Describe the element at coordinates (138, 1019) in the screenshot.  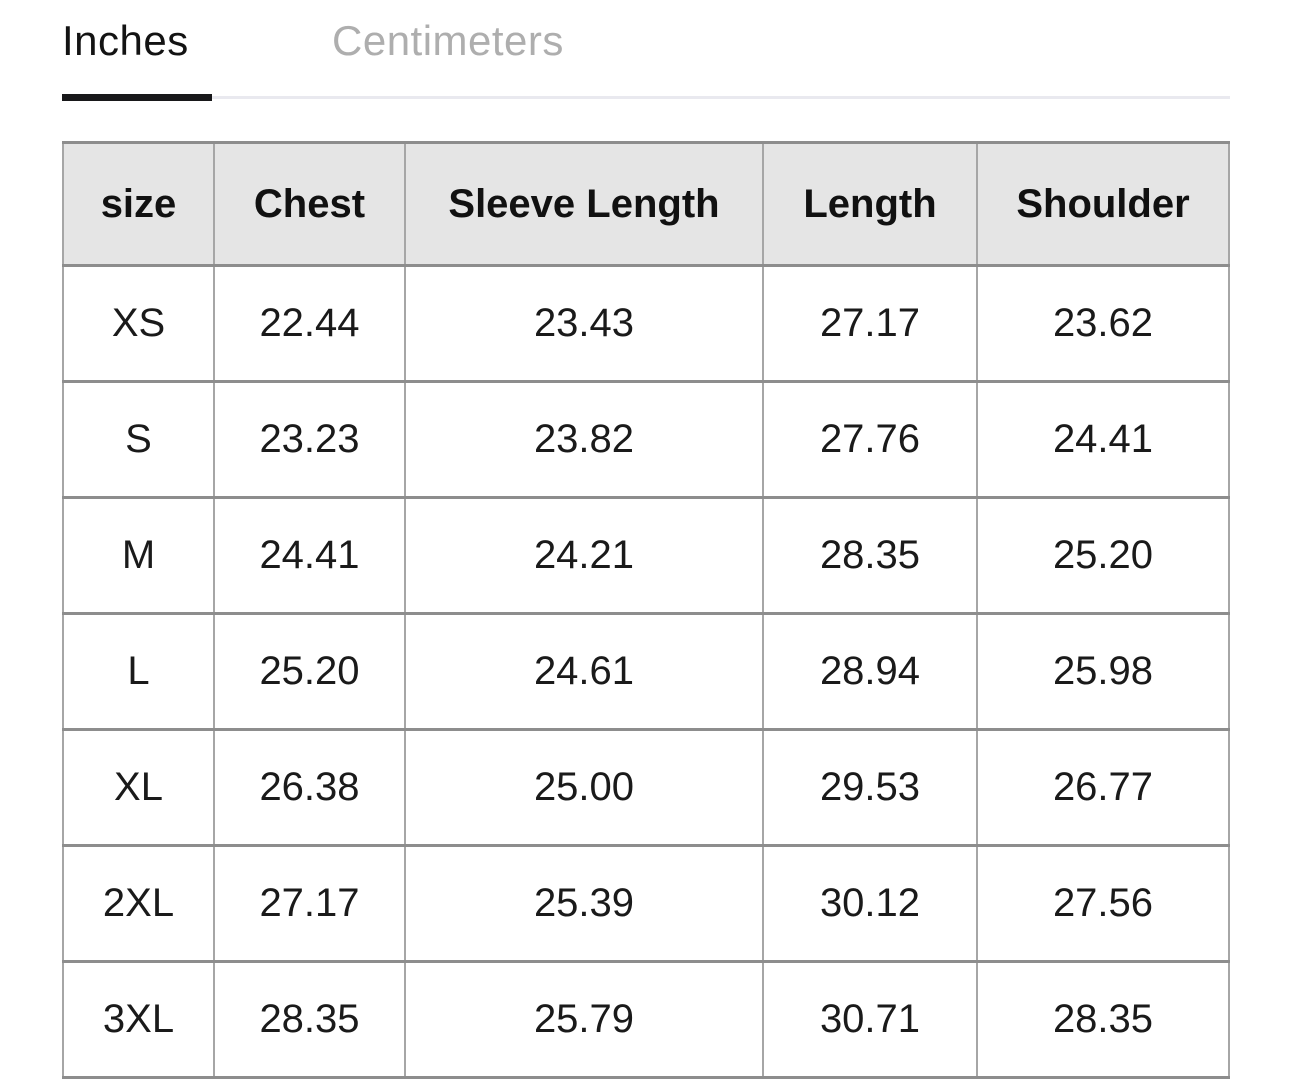
I see `cell-size: 3XL` at that location.